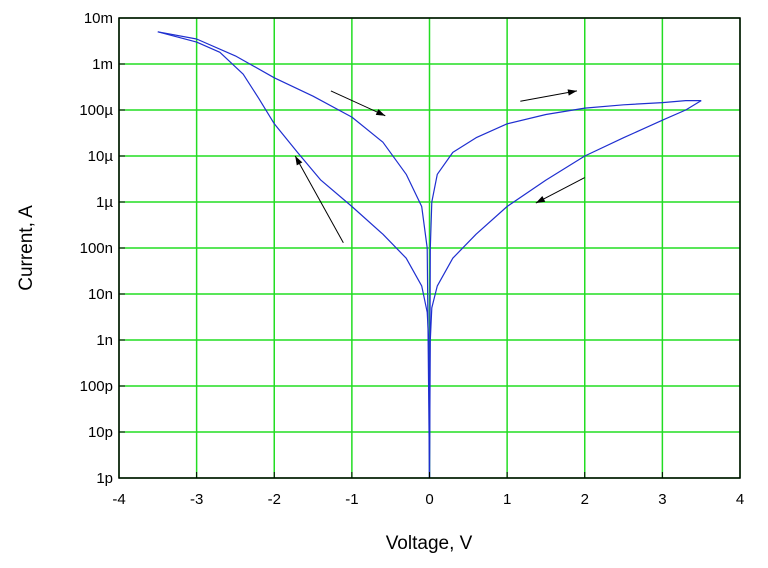  What do you see at coordinates (101, 156) in the screenshot?
I see `y-tick-label: 10µ` at bounding box center [101, 156].